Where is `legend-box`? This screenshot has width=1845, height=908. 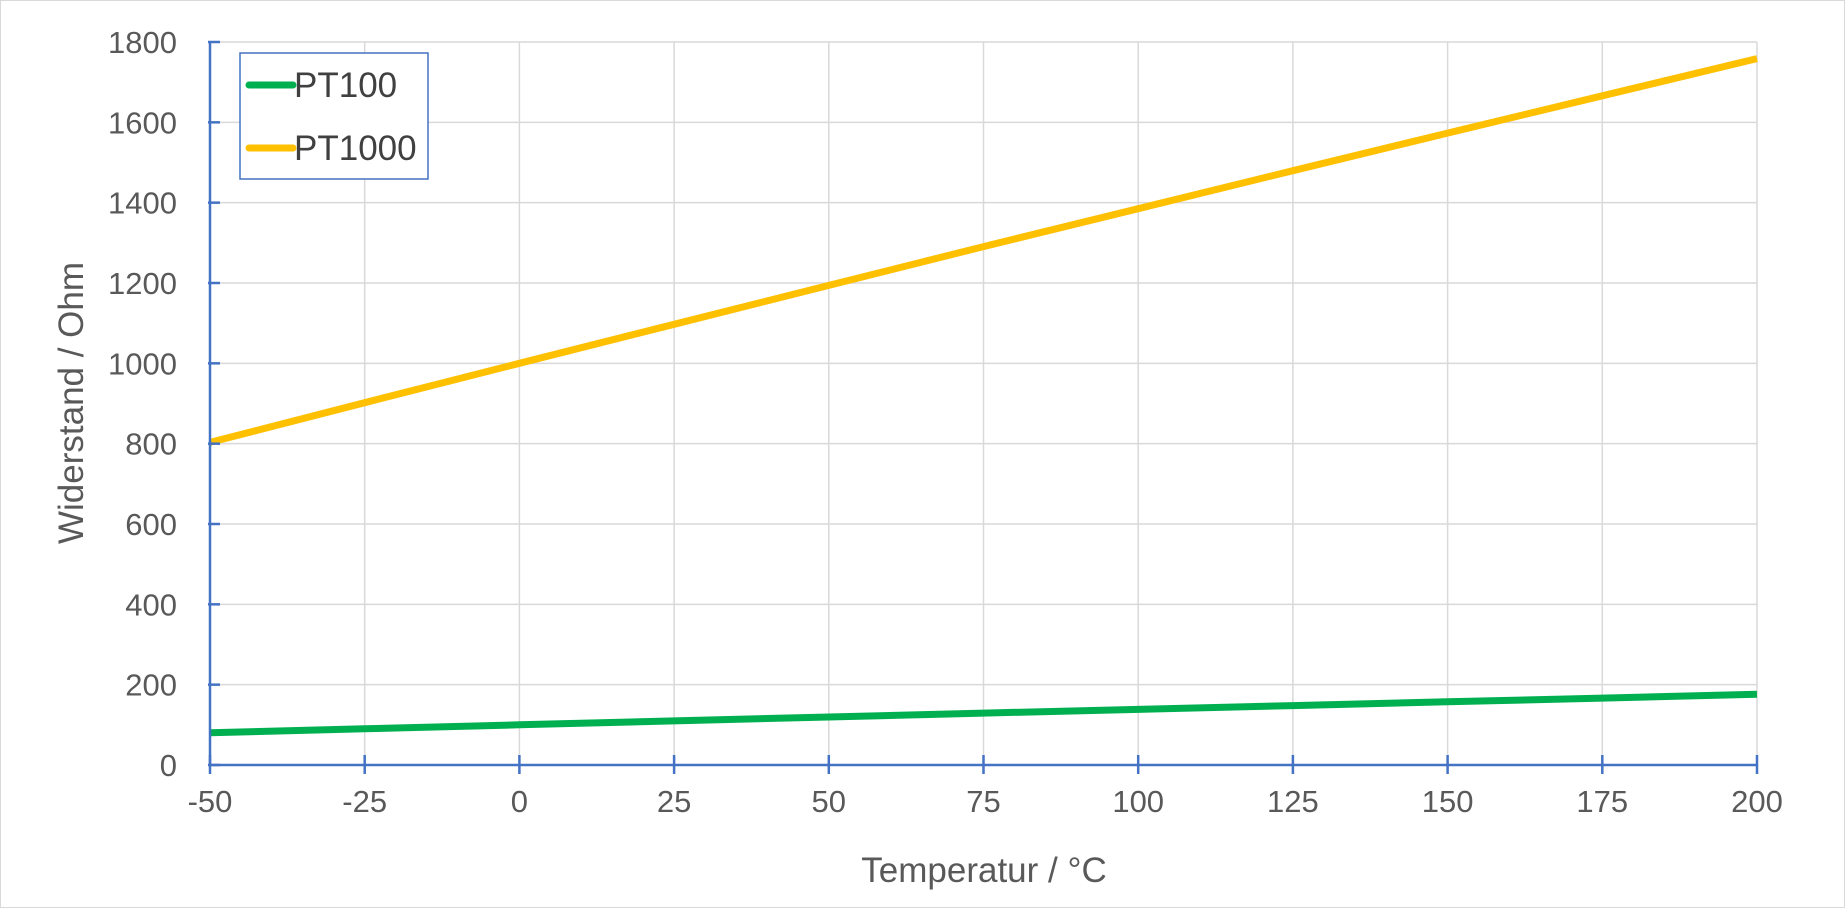
legend-box is located at coordinates (334, 116).